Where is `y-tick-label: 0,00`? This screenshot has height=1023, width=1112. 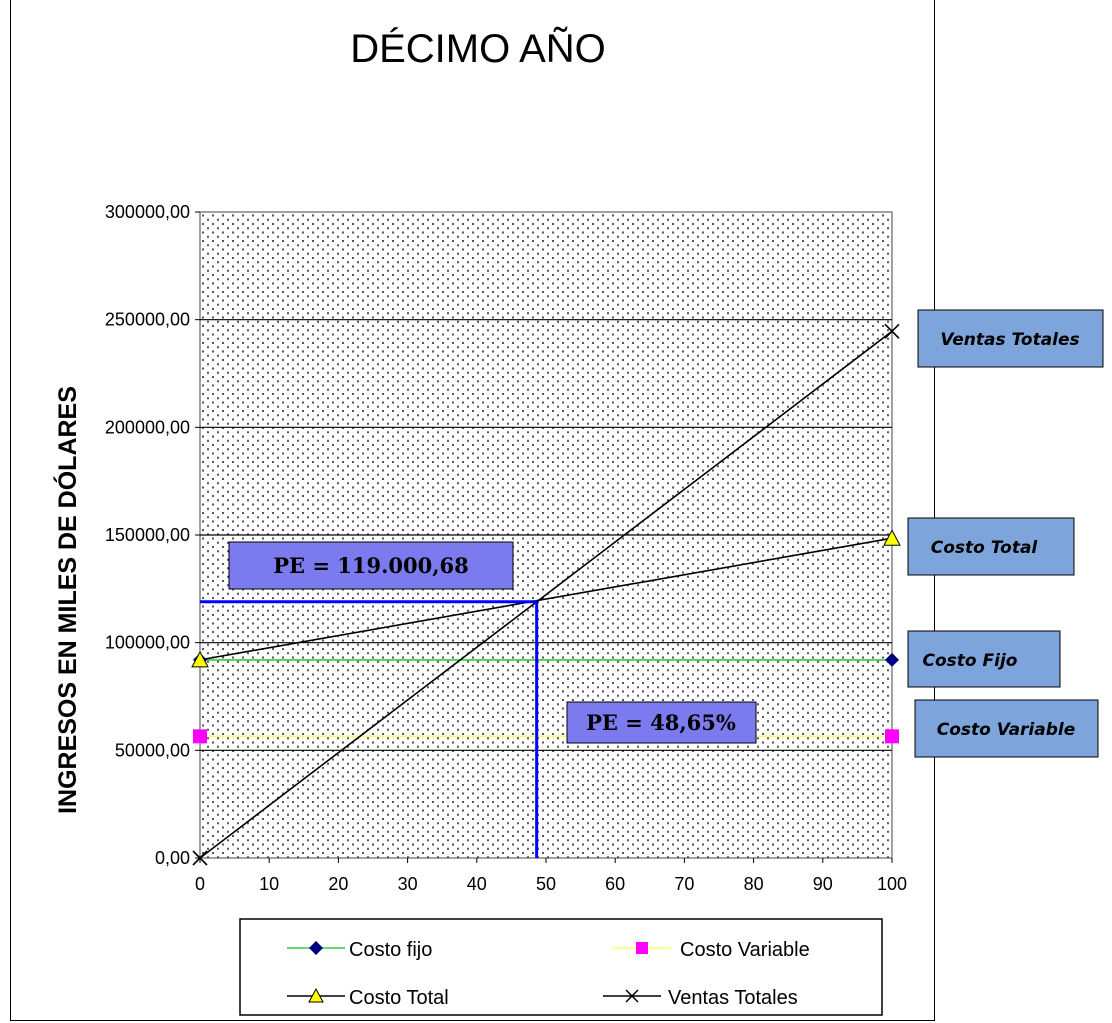
y-tick-label: 0,00 is located at coordinates (172, 858).